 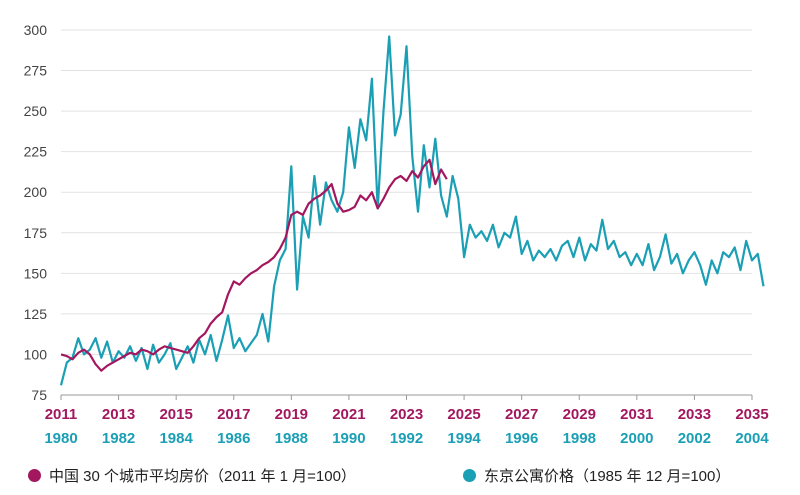 I want to click on x-tick-label-top: 2013, so click(x=118, y=414).